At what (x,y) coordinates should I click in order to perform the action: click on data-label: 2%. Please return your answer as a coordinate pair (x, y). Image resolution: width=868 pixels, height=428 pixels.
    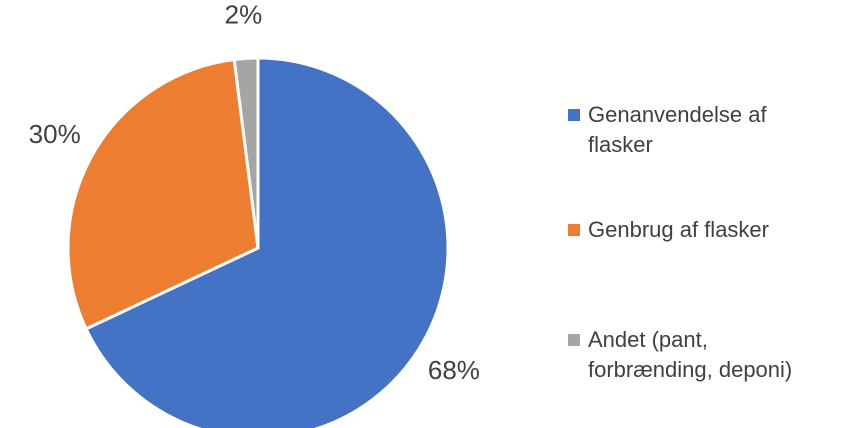
    Looking at the image, I should click on (244, 14).